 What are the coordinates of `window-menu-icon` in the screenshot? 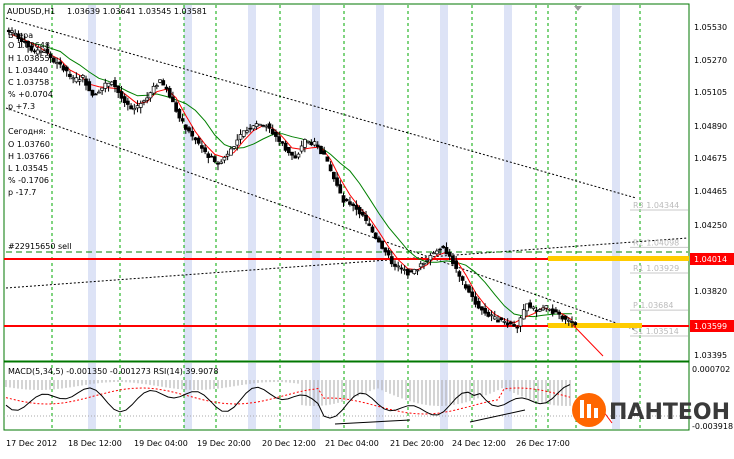 It's located at (578, 8).